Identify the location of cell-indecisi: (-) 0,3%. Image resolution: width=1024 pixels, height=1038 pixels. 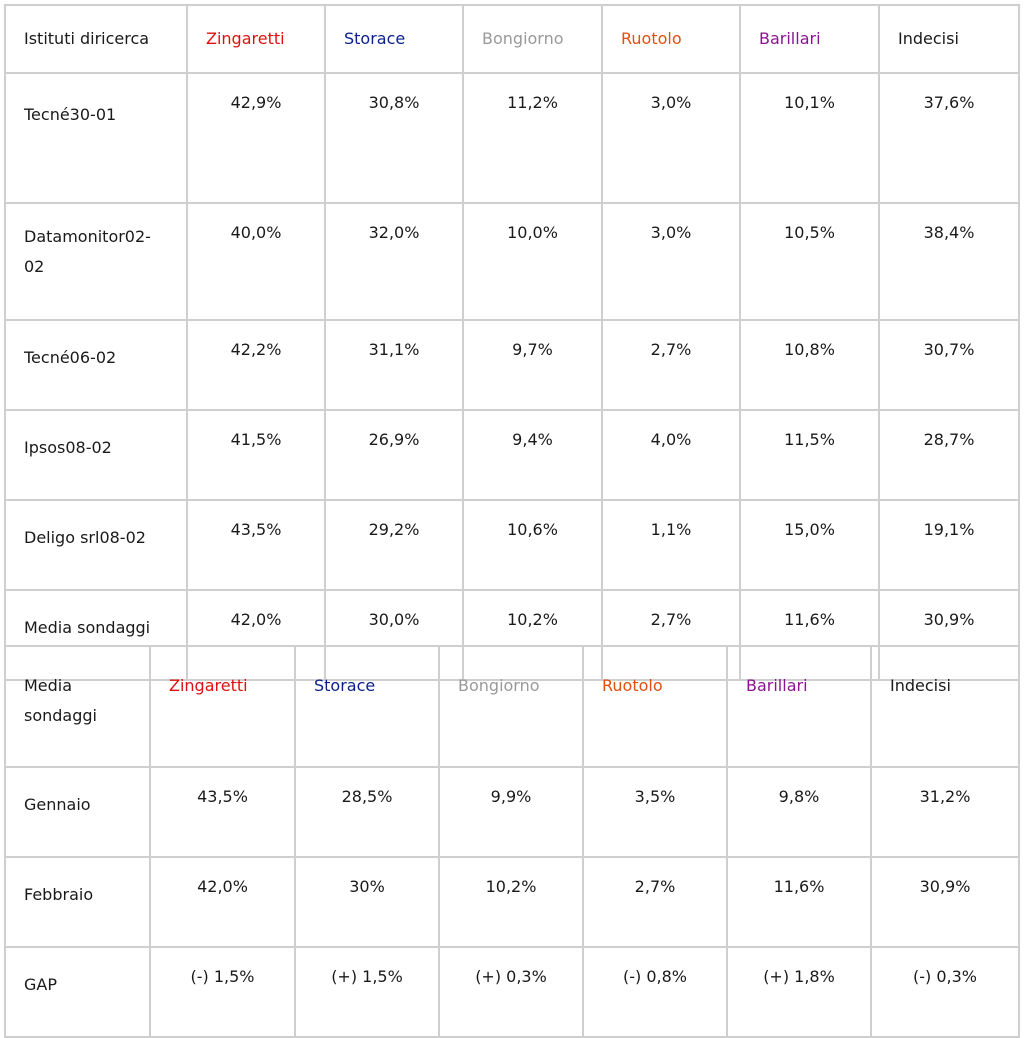
(945, 992).